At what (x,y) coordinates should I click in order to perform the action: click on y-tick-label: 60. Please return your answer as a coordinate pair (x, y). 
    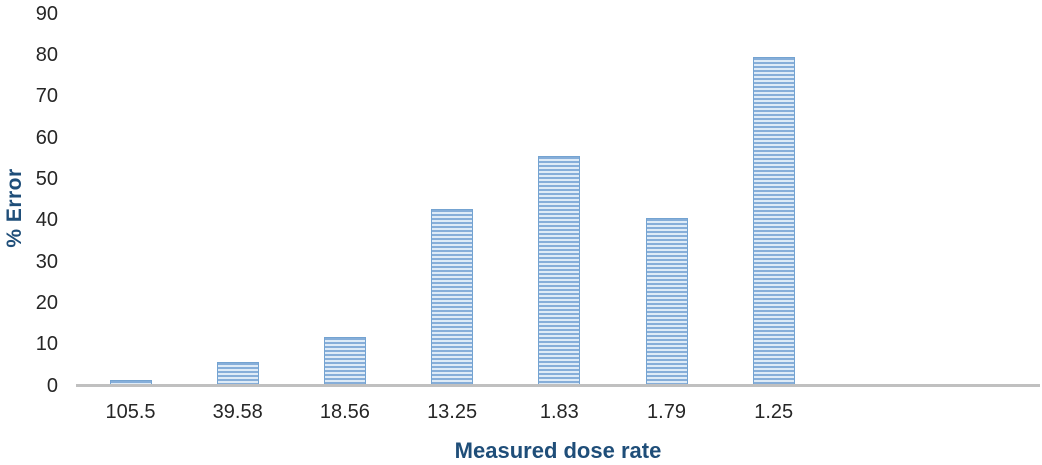
    Looking at the image, I should click on (46, 137).